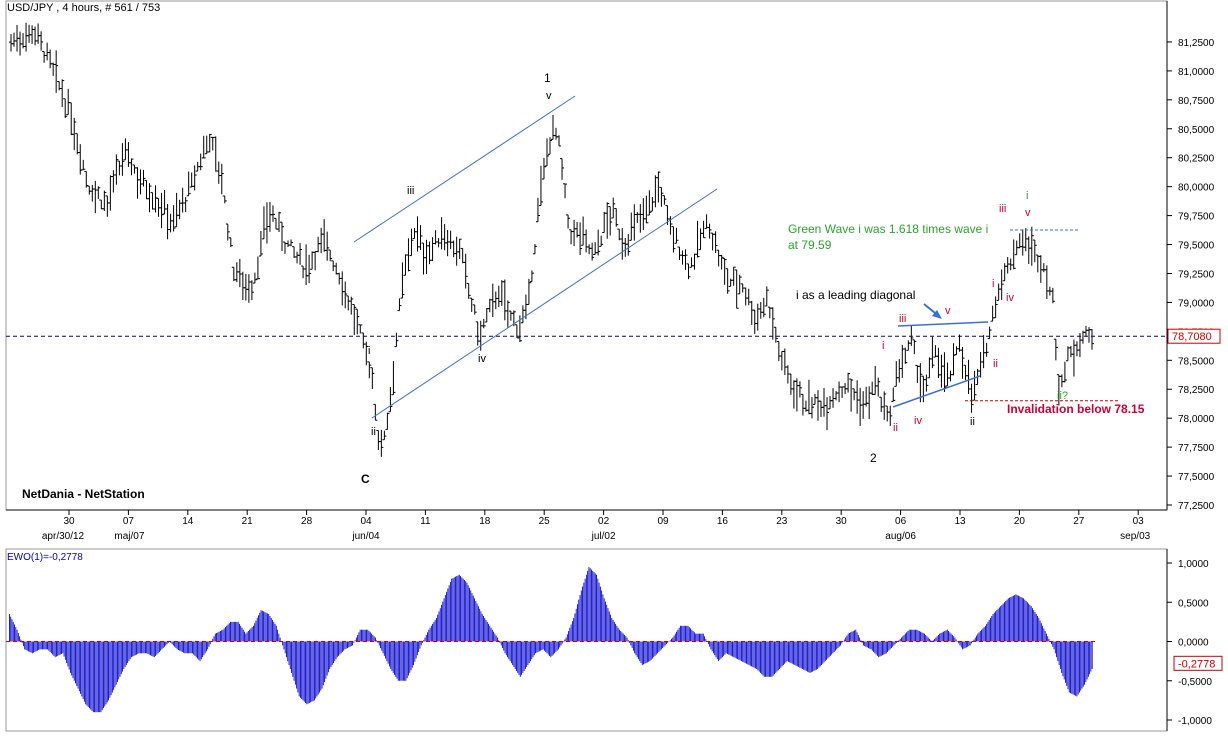  What do you see at coordinates (45, 557) in the screenshot?
I see `ewo-label: EWO(1)=-0,2778` at bounding box center [45, 557].